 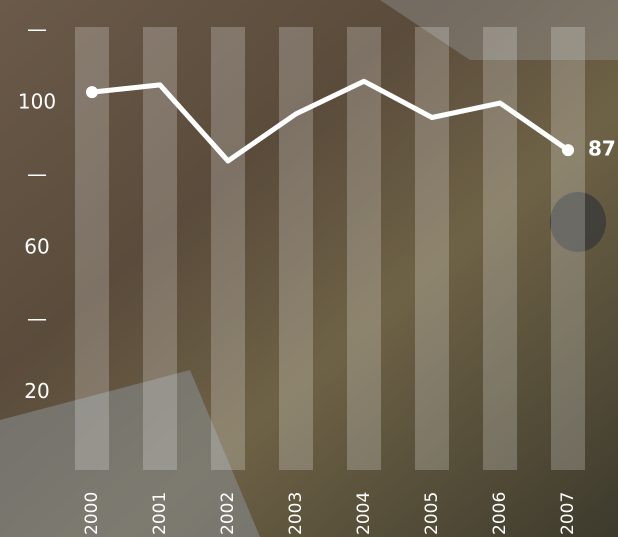 I want to click on y-tick-label: 100, so click(x=37, y=102).